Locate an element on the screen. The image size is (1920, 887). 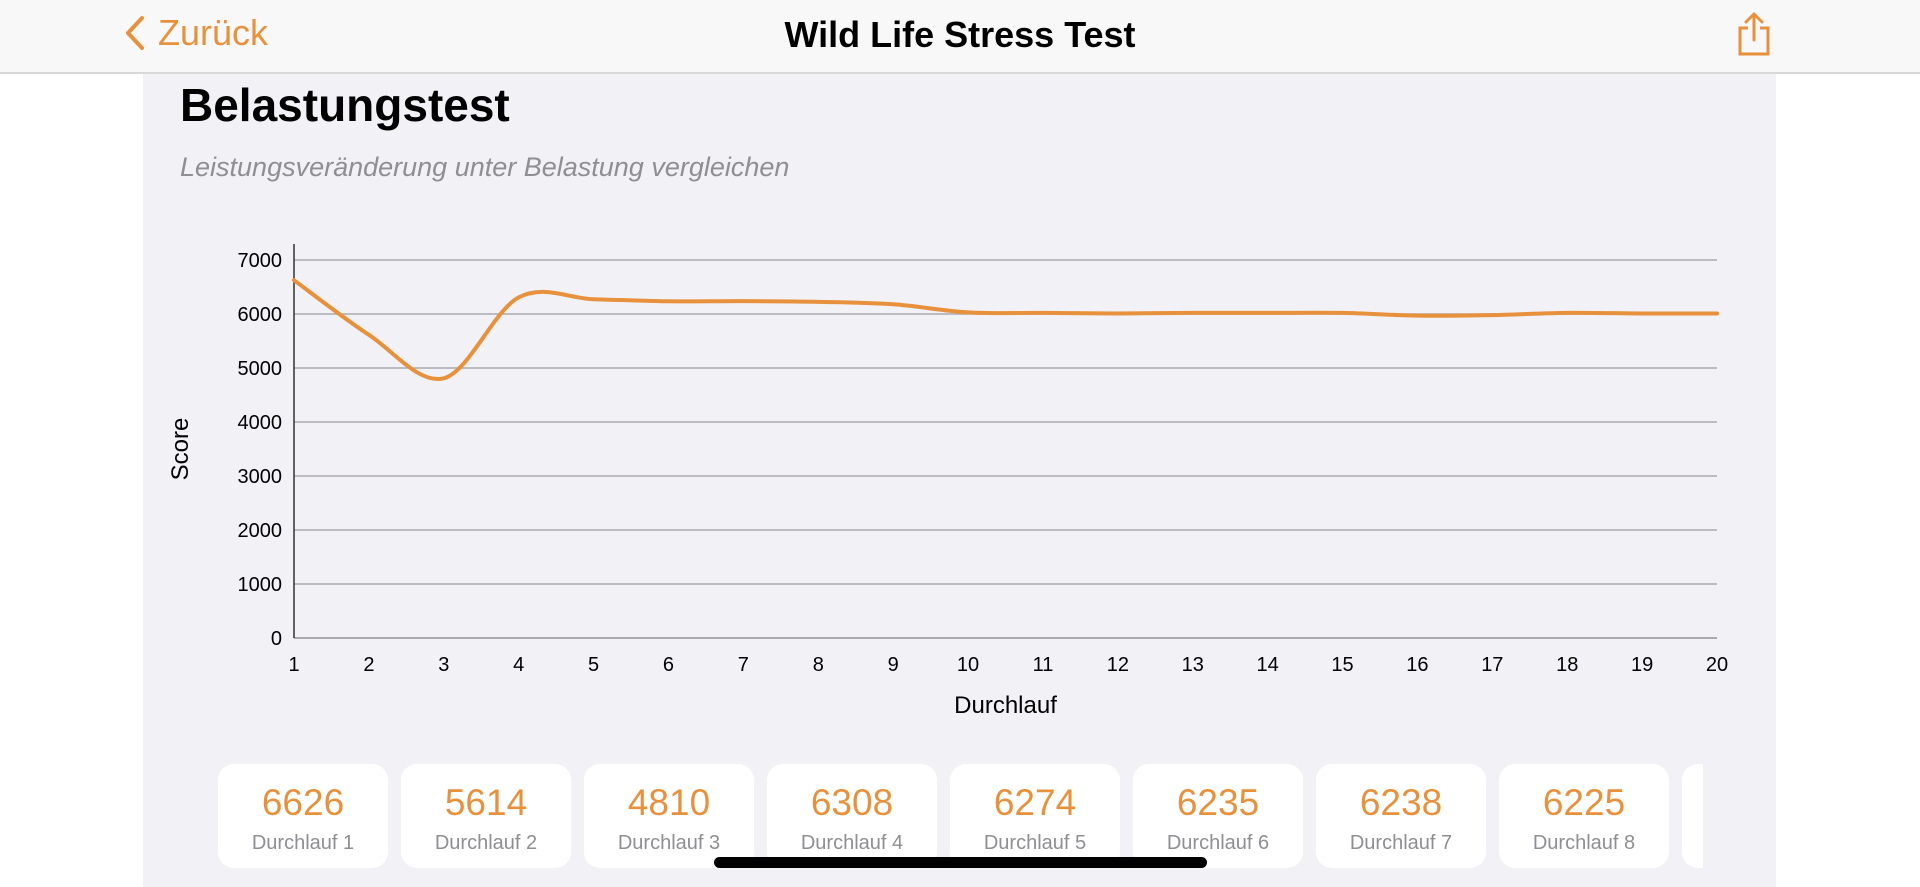
run-label: Durchlauf 4 is located at coordinates (852, 843).